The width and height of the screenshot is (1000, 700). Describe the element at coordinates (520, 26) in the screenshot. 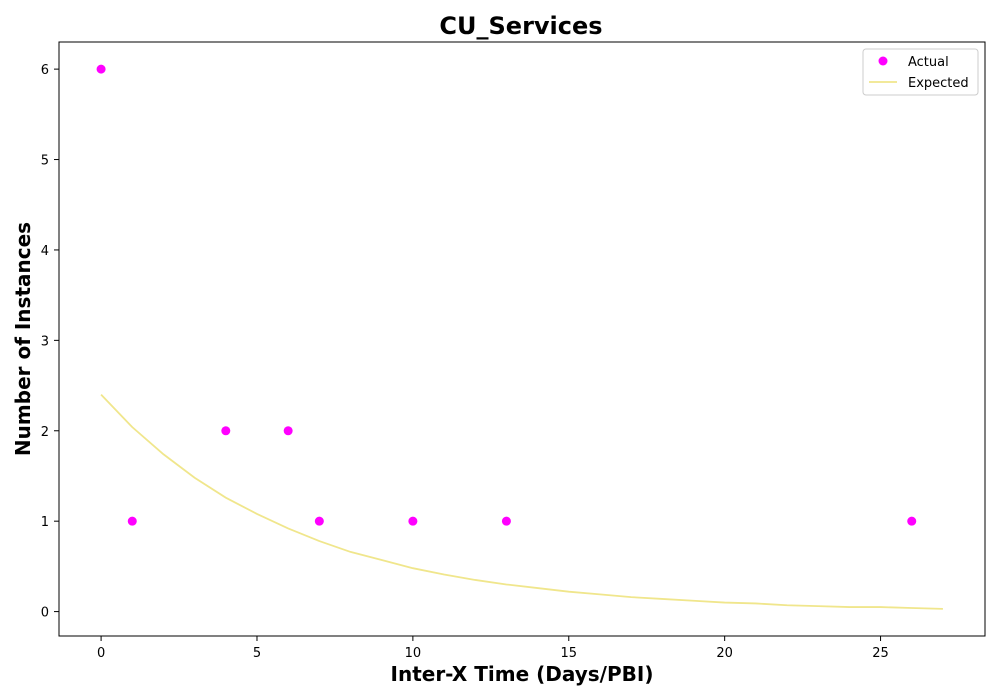

I see `chart-title: CU_Services` at that location.